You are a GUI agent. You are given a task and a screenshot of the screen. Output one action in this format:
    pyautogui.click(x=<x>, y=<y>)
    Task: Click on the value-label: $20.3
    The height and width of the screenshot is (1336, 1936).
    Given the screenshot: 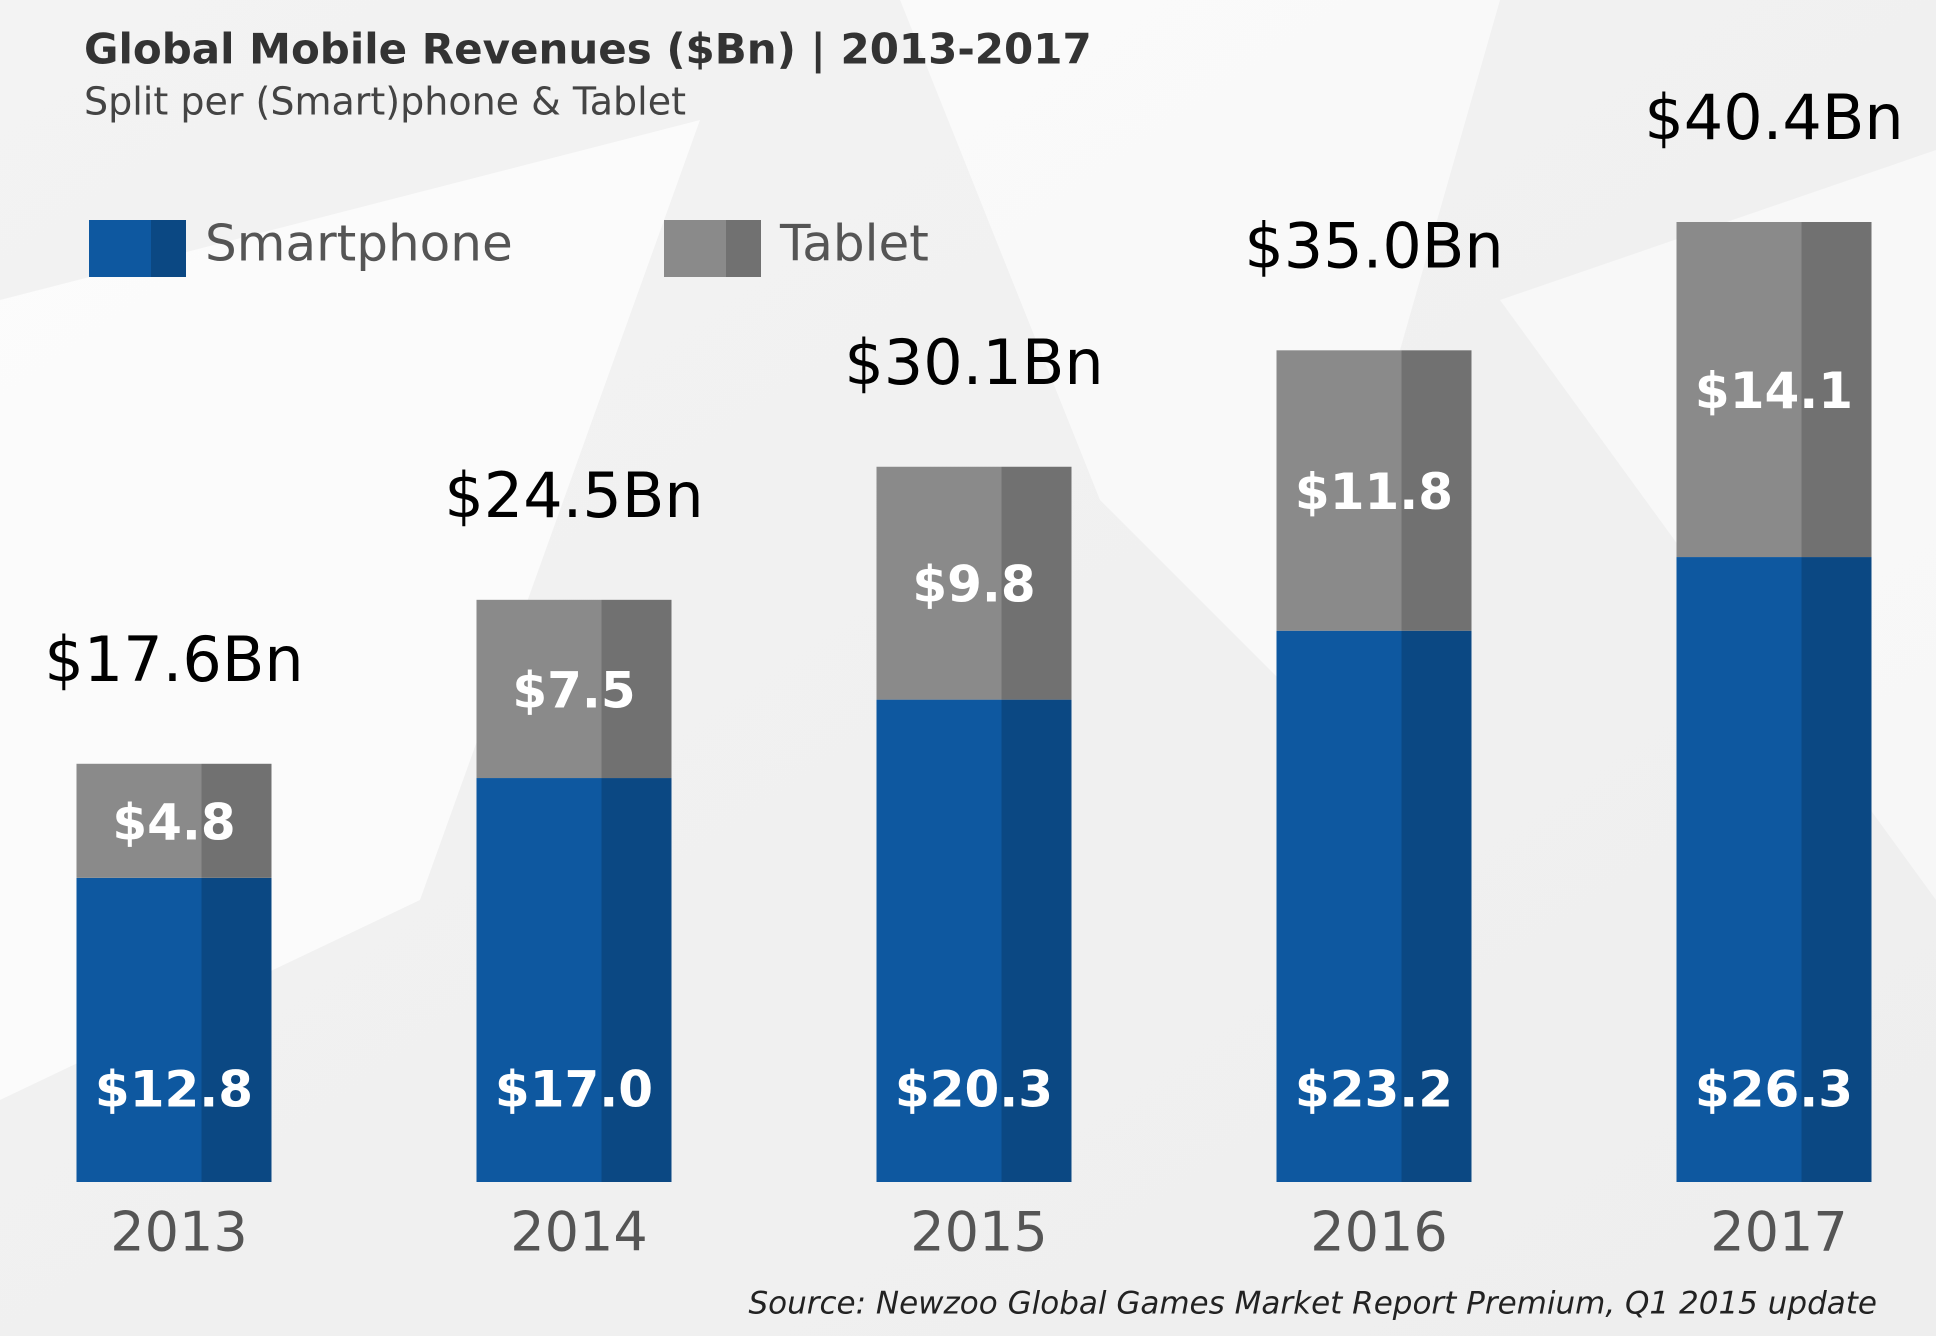 What is the action you would take?
    pyautogui.click(x=974, y=1090)
    